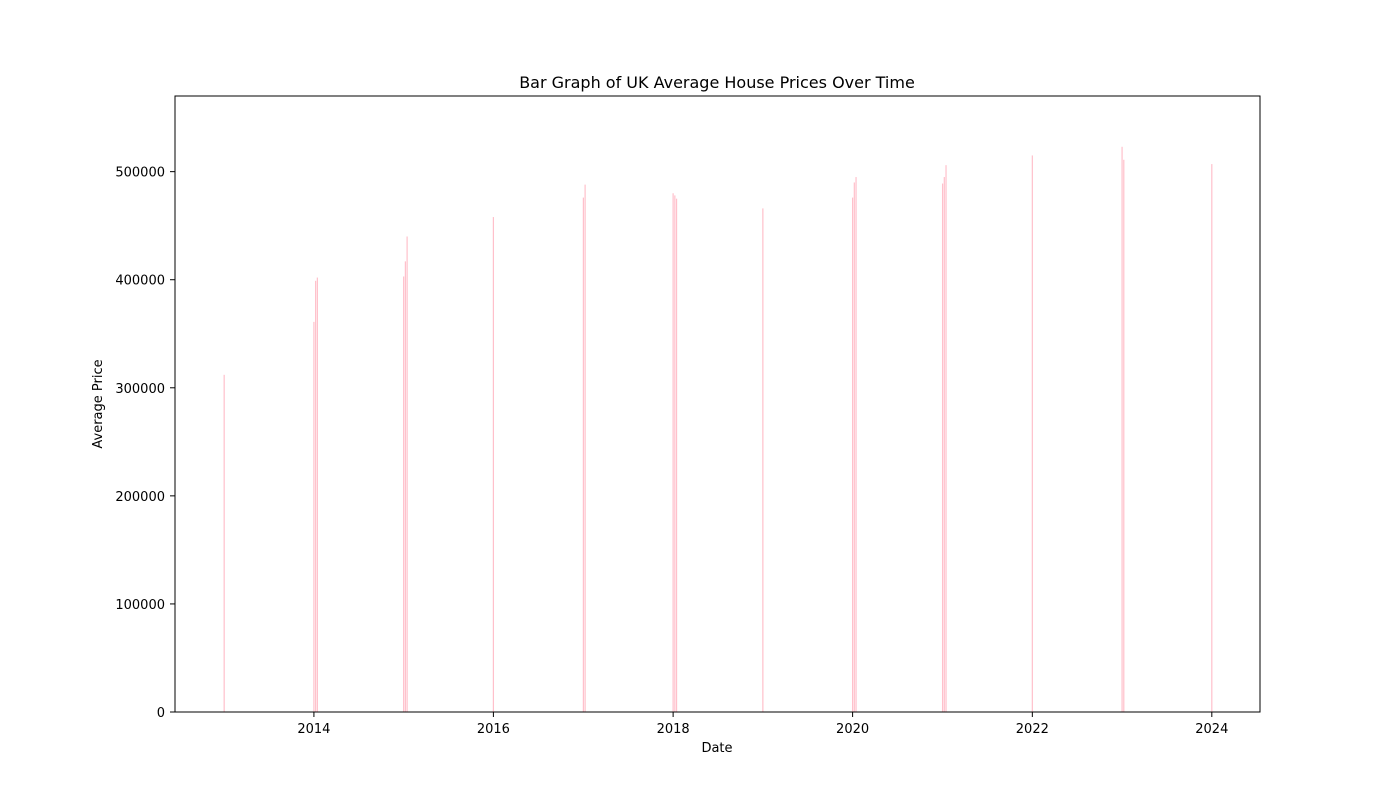 The image size is (1400, 800). What do you see at coordinates (140, 281) in the screenshot?
I see `y-tick-label: 400000` at bounding box center [140, 281].